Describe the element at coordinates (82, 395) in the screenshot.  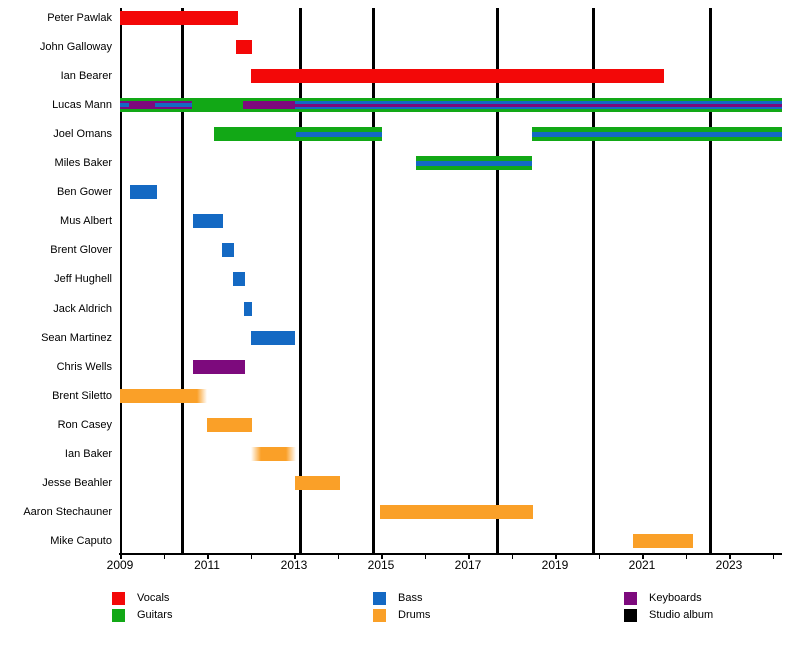
I see `member-name: Brent Siletto` at that location.